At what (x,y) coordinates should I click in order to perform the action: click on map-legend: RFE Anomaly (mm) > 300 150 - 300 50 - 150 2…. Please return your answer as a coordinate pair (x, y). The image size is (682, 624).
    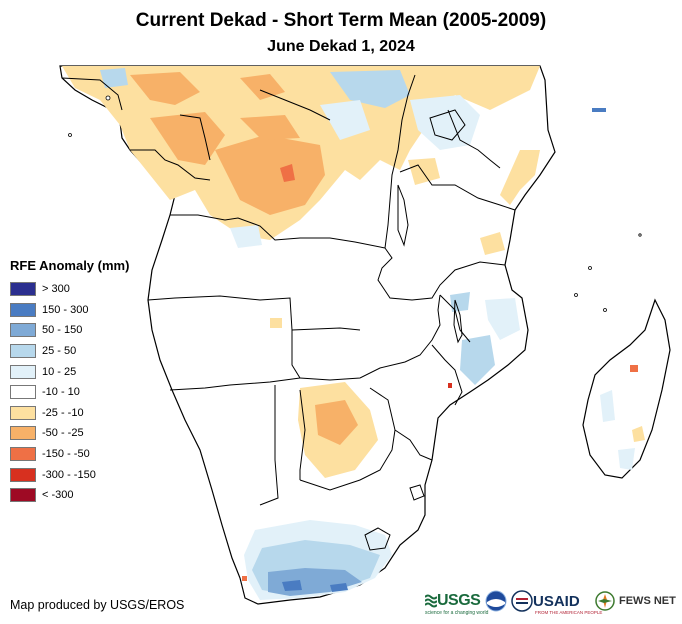
    Looking at the image, I should click on (85, 382).